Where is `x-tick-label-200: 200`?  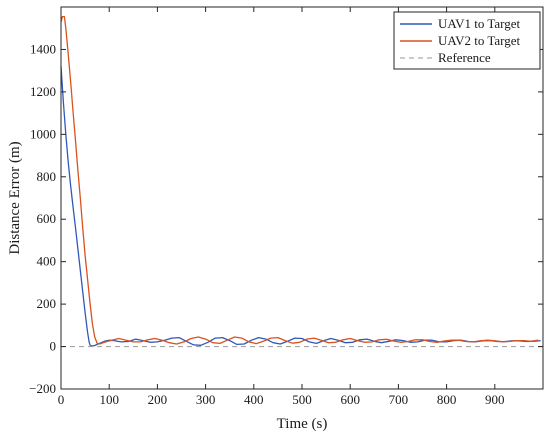
x-tick-label-200: 200 is located at coordinates (158, 399).